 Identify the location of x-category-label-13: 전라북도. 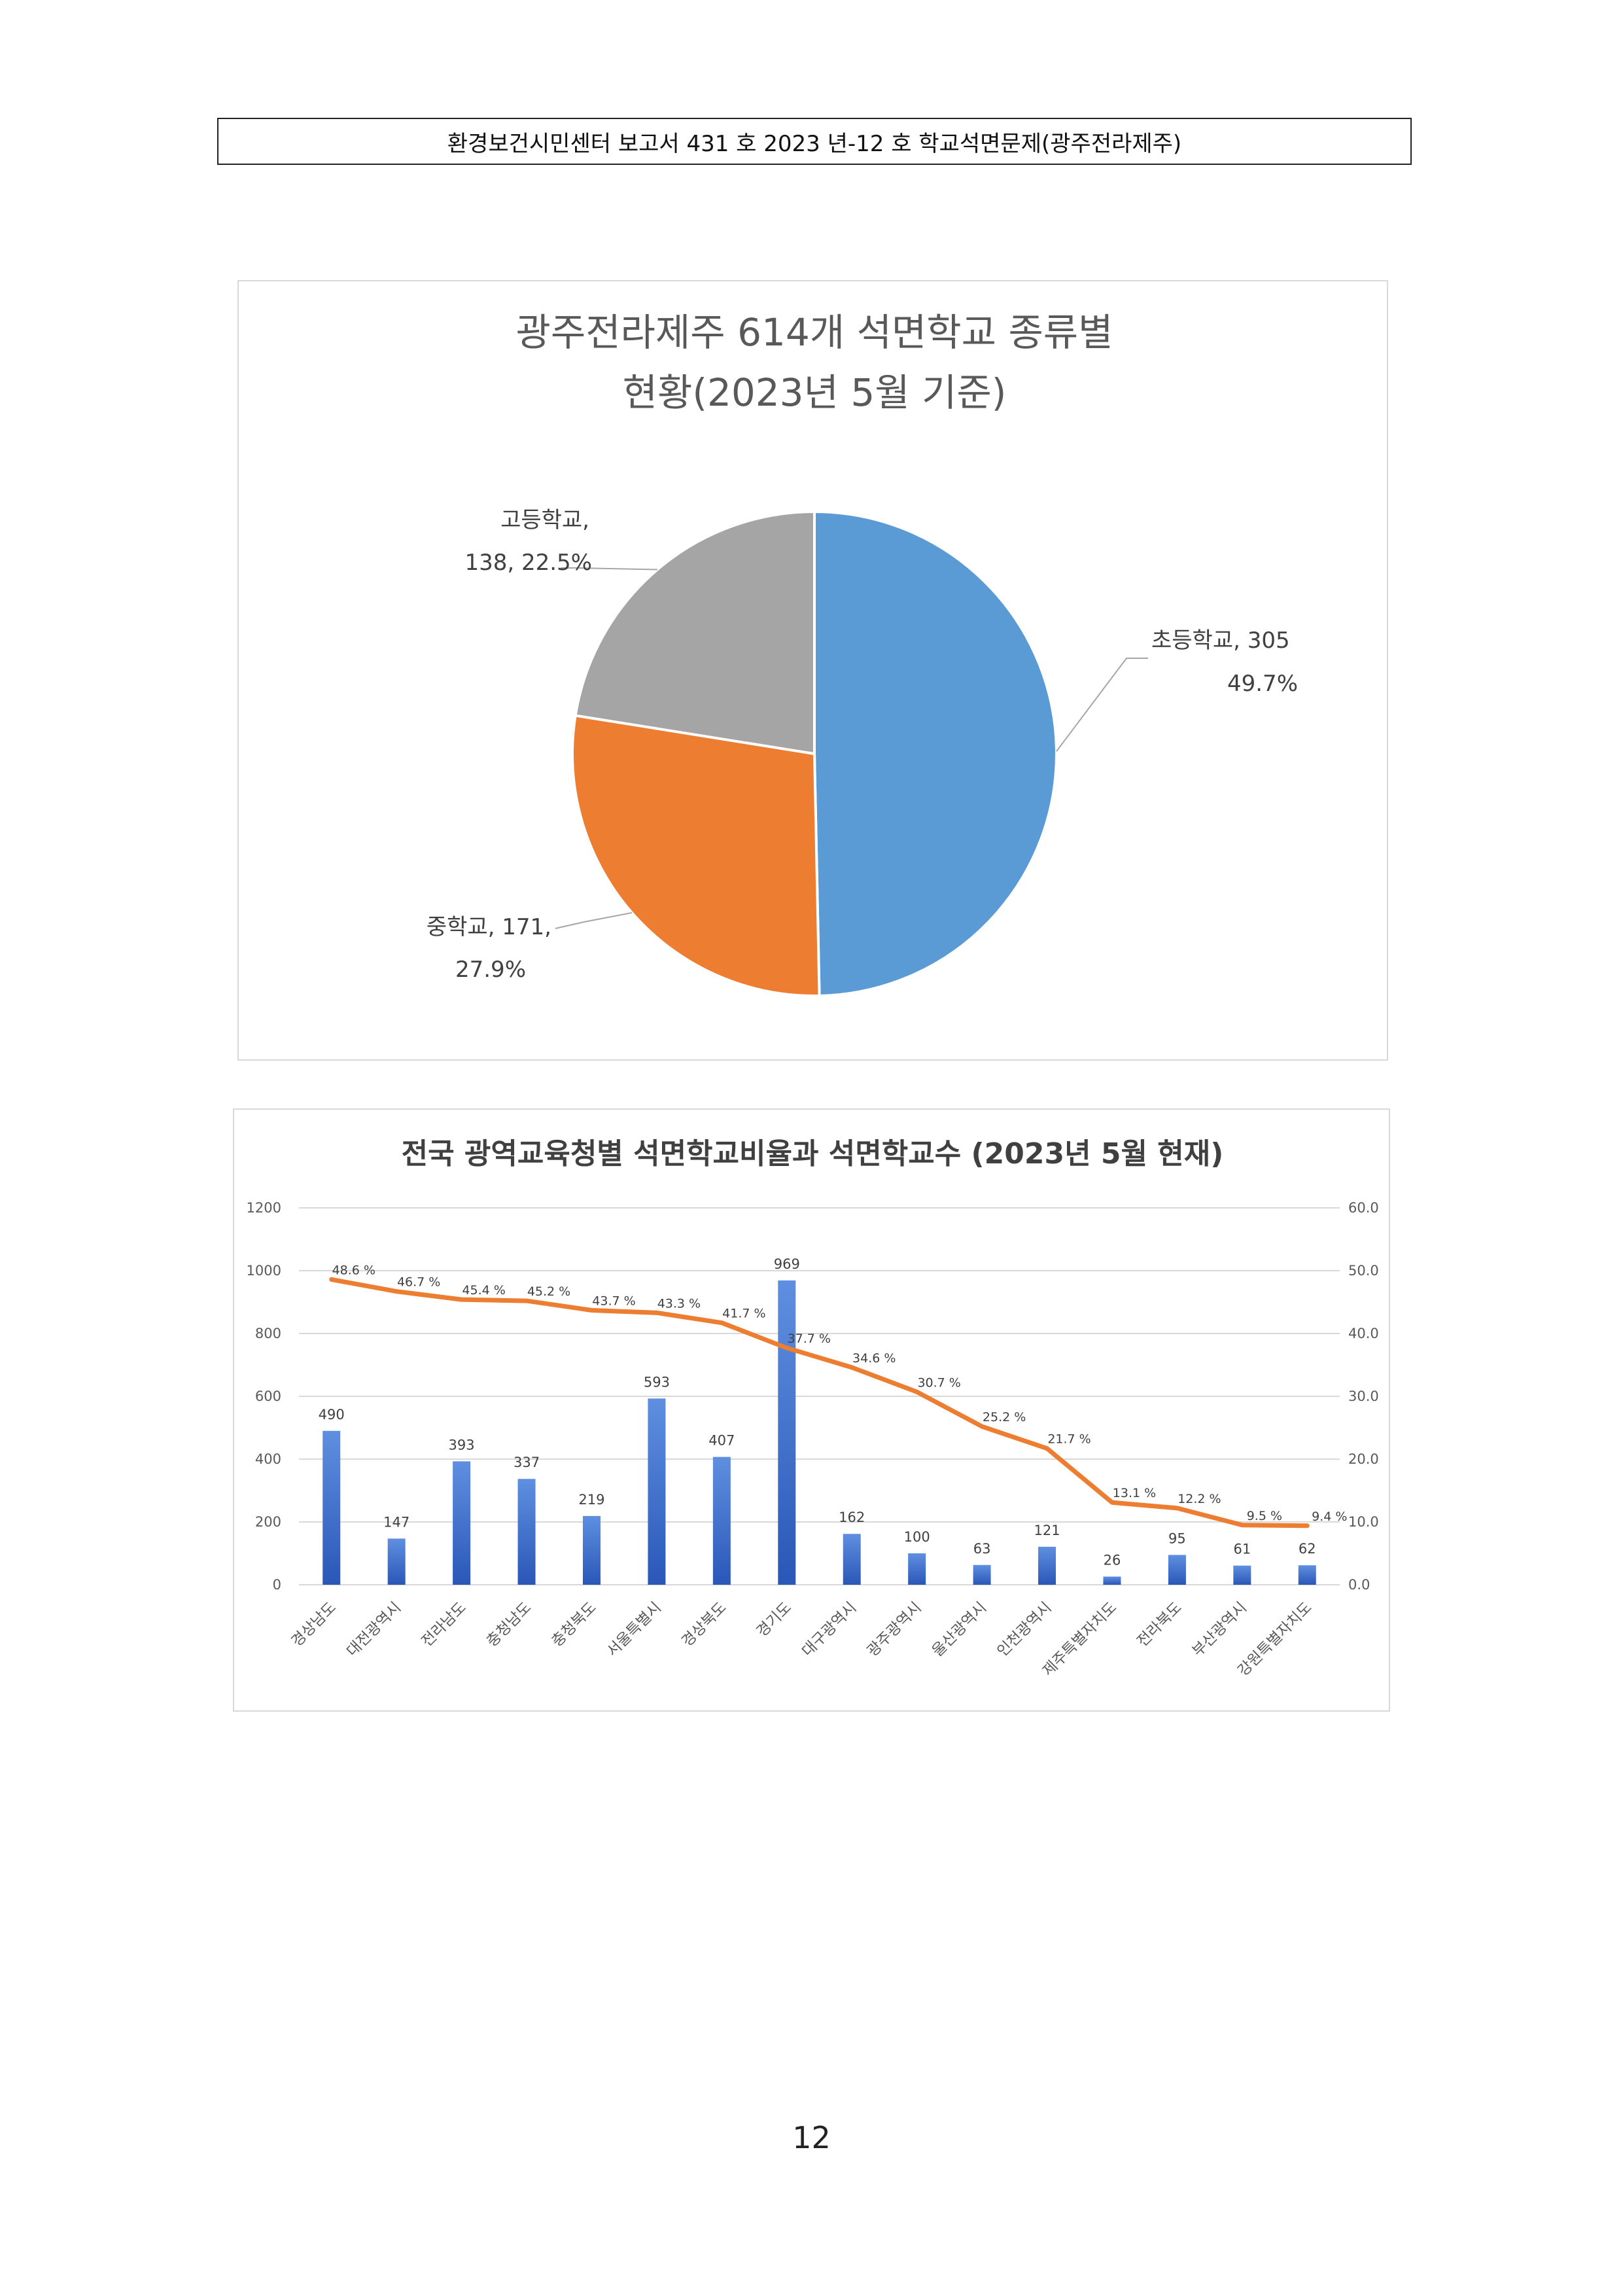
(1159, 1624).